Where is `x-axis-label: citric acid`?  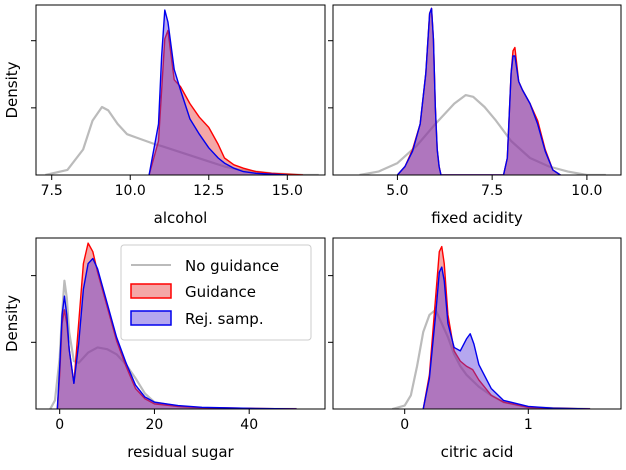
x-axis-label: citric acid is located at coordinates (477, 452).